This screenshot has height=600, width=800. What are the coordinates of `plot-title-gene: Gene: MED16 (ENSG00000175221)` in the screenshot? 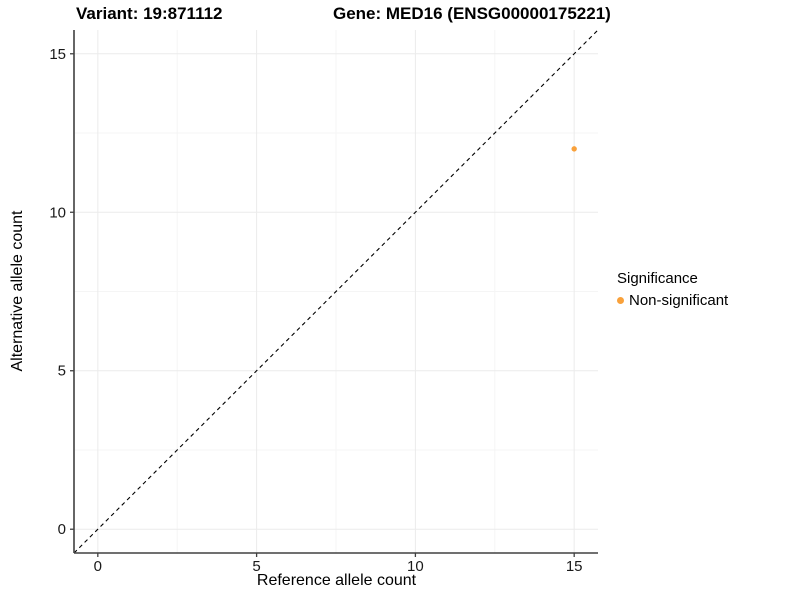 It's located at (472, 13).